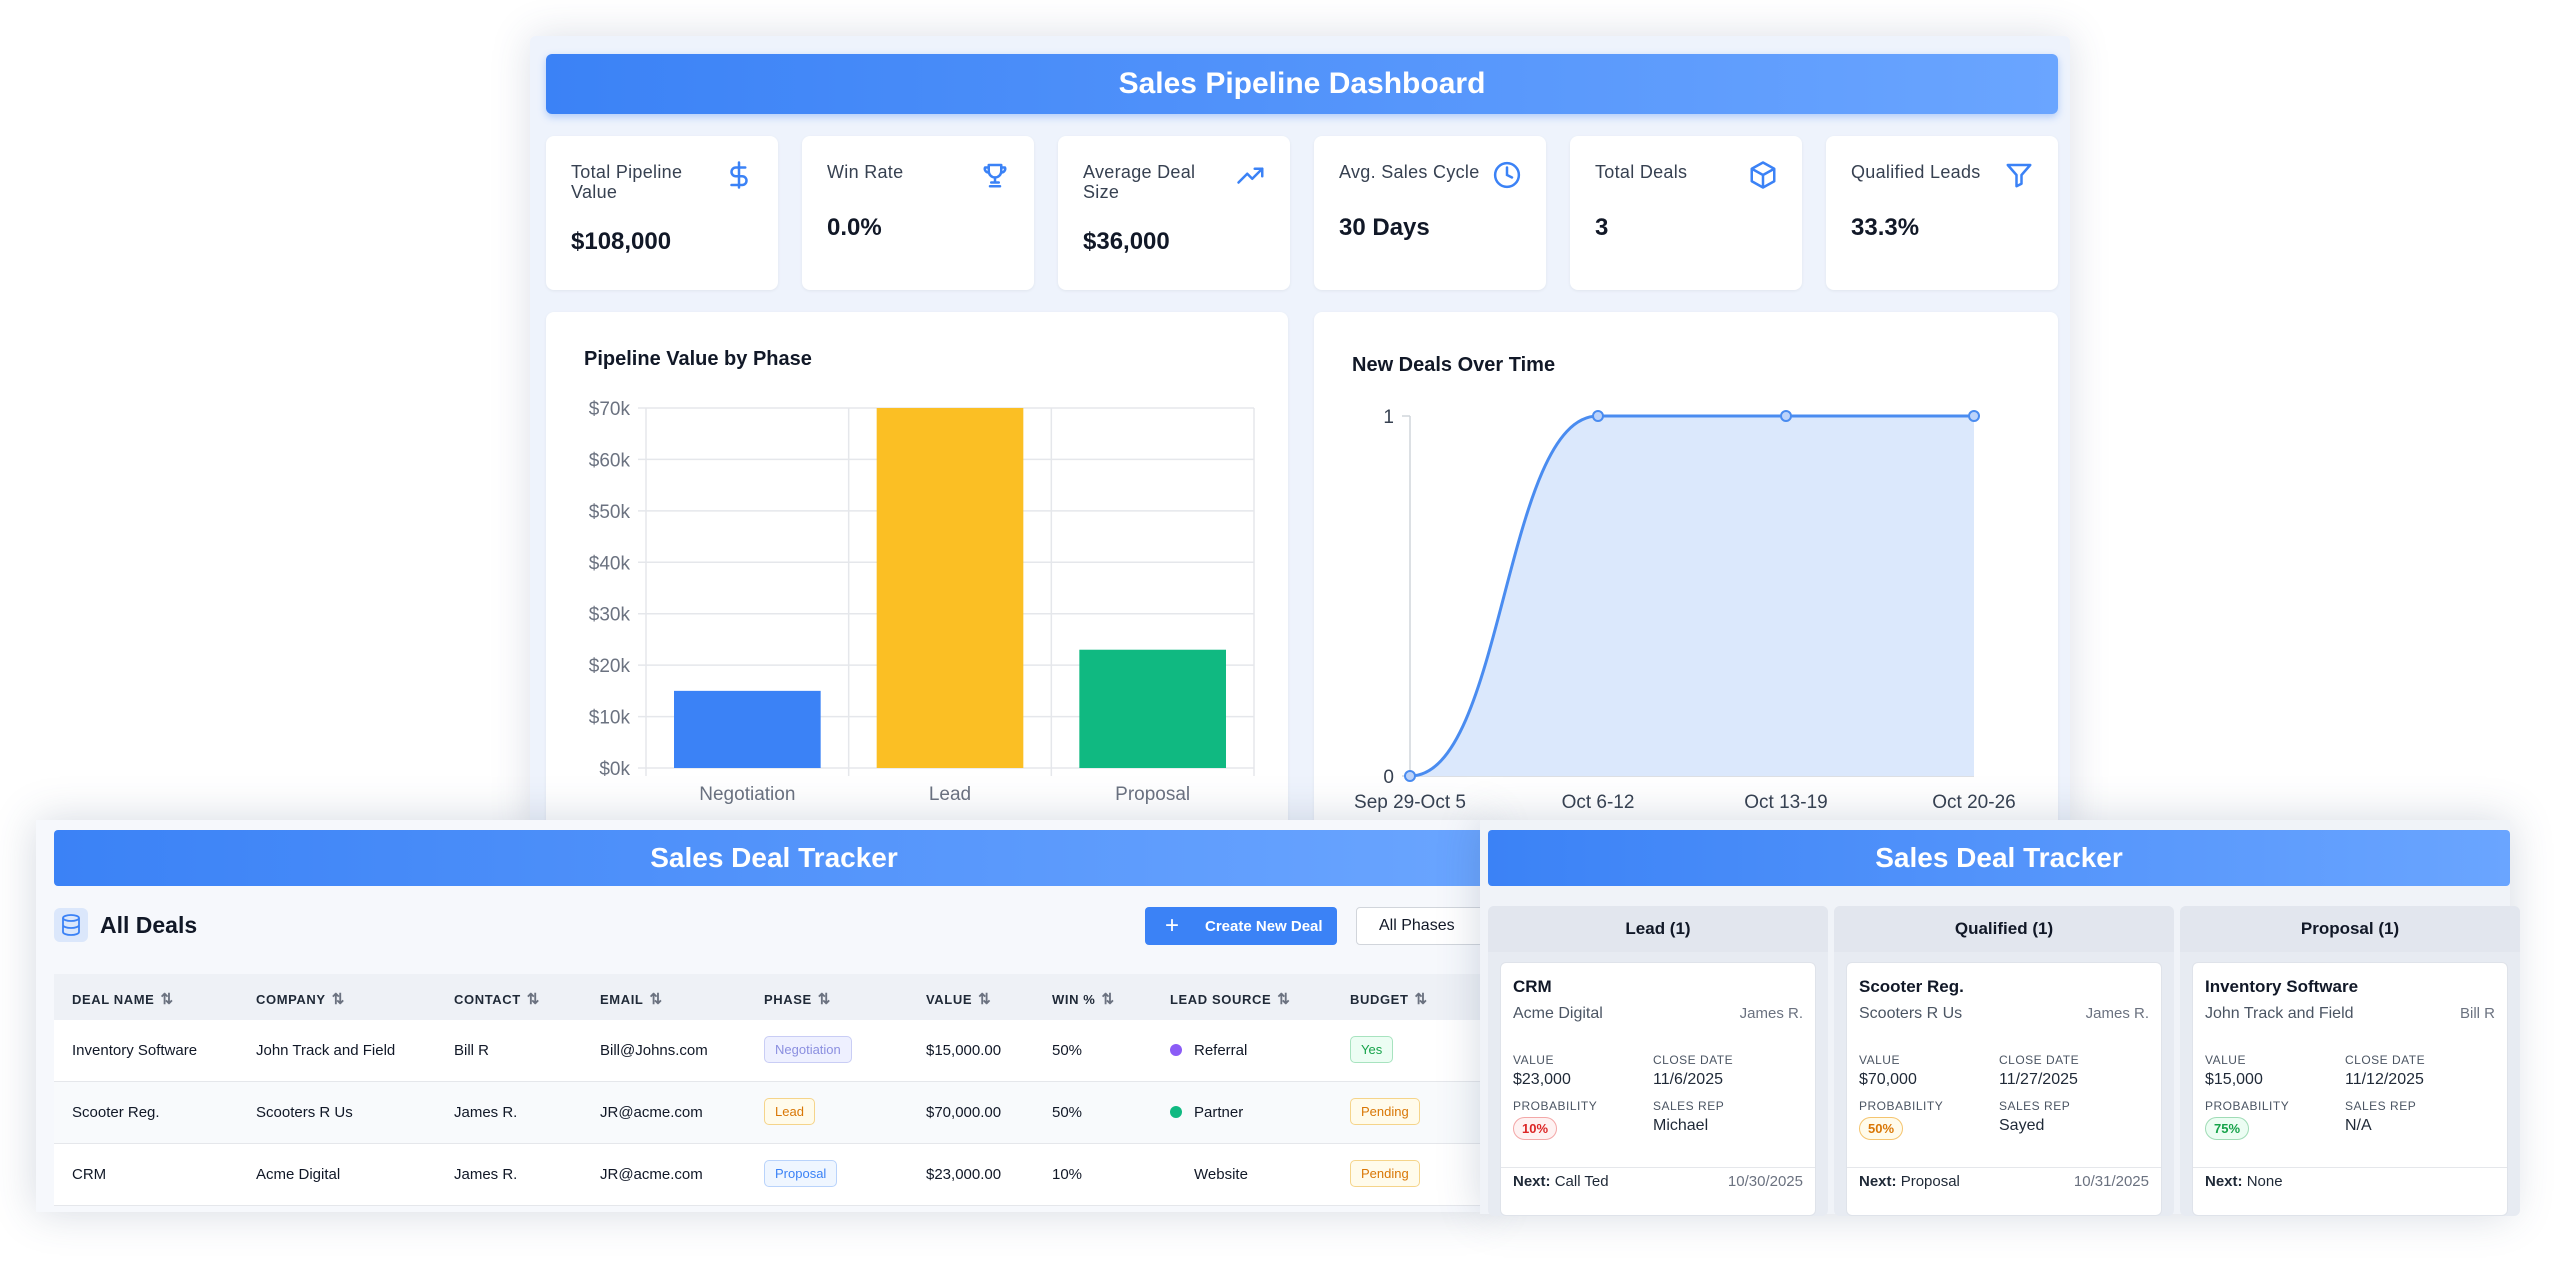 The height and width of the screenshot is (1263, 2560). Describe the element at coordinates (1206, 1112) in the screenshot. I see `cell-lead-source: Partner` at that location.